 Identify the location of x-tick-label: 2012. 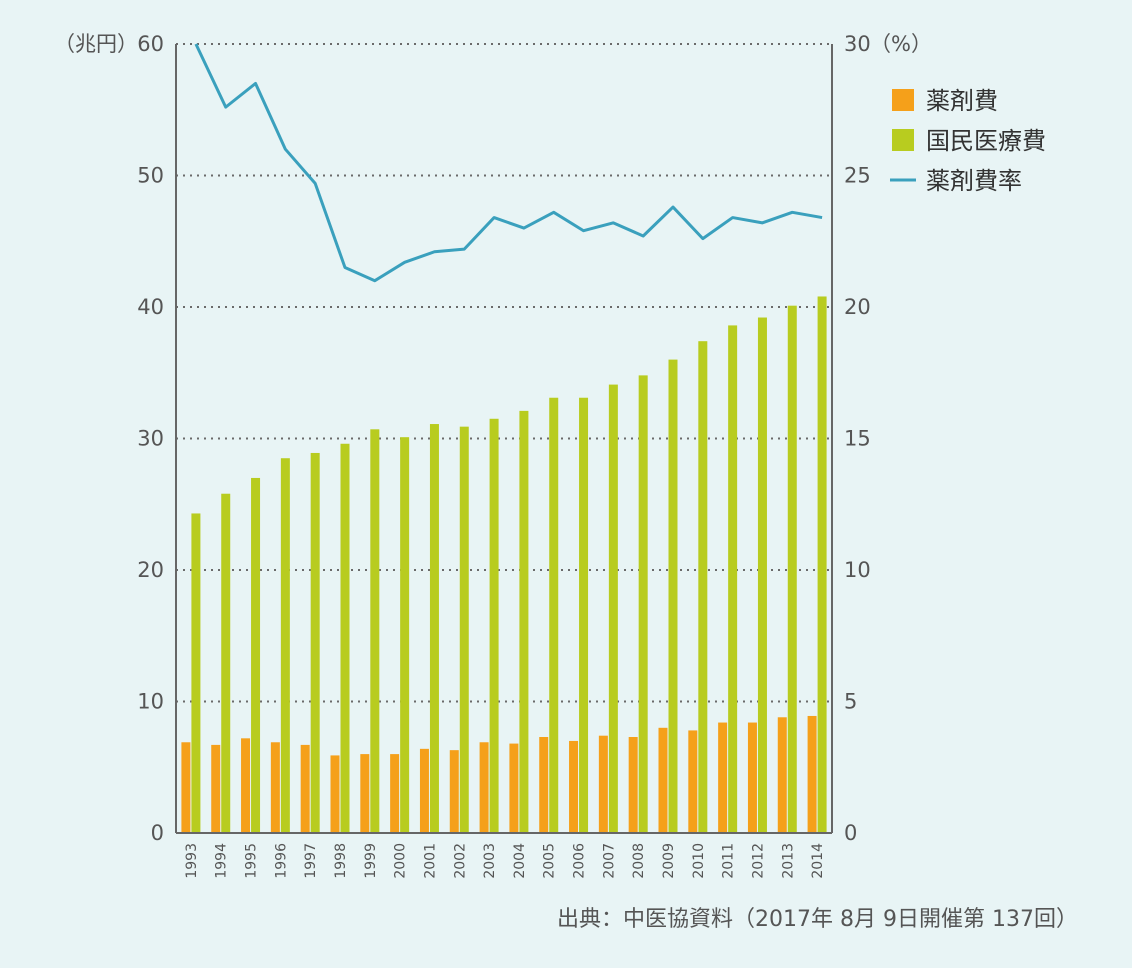
(758, 861).